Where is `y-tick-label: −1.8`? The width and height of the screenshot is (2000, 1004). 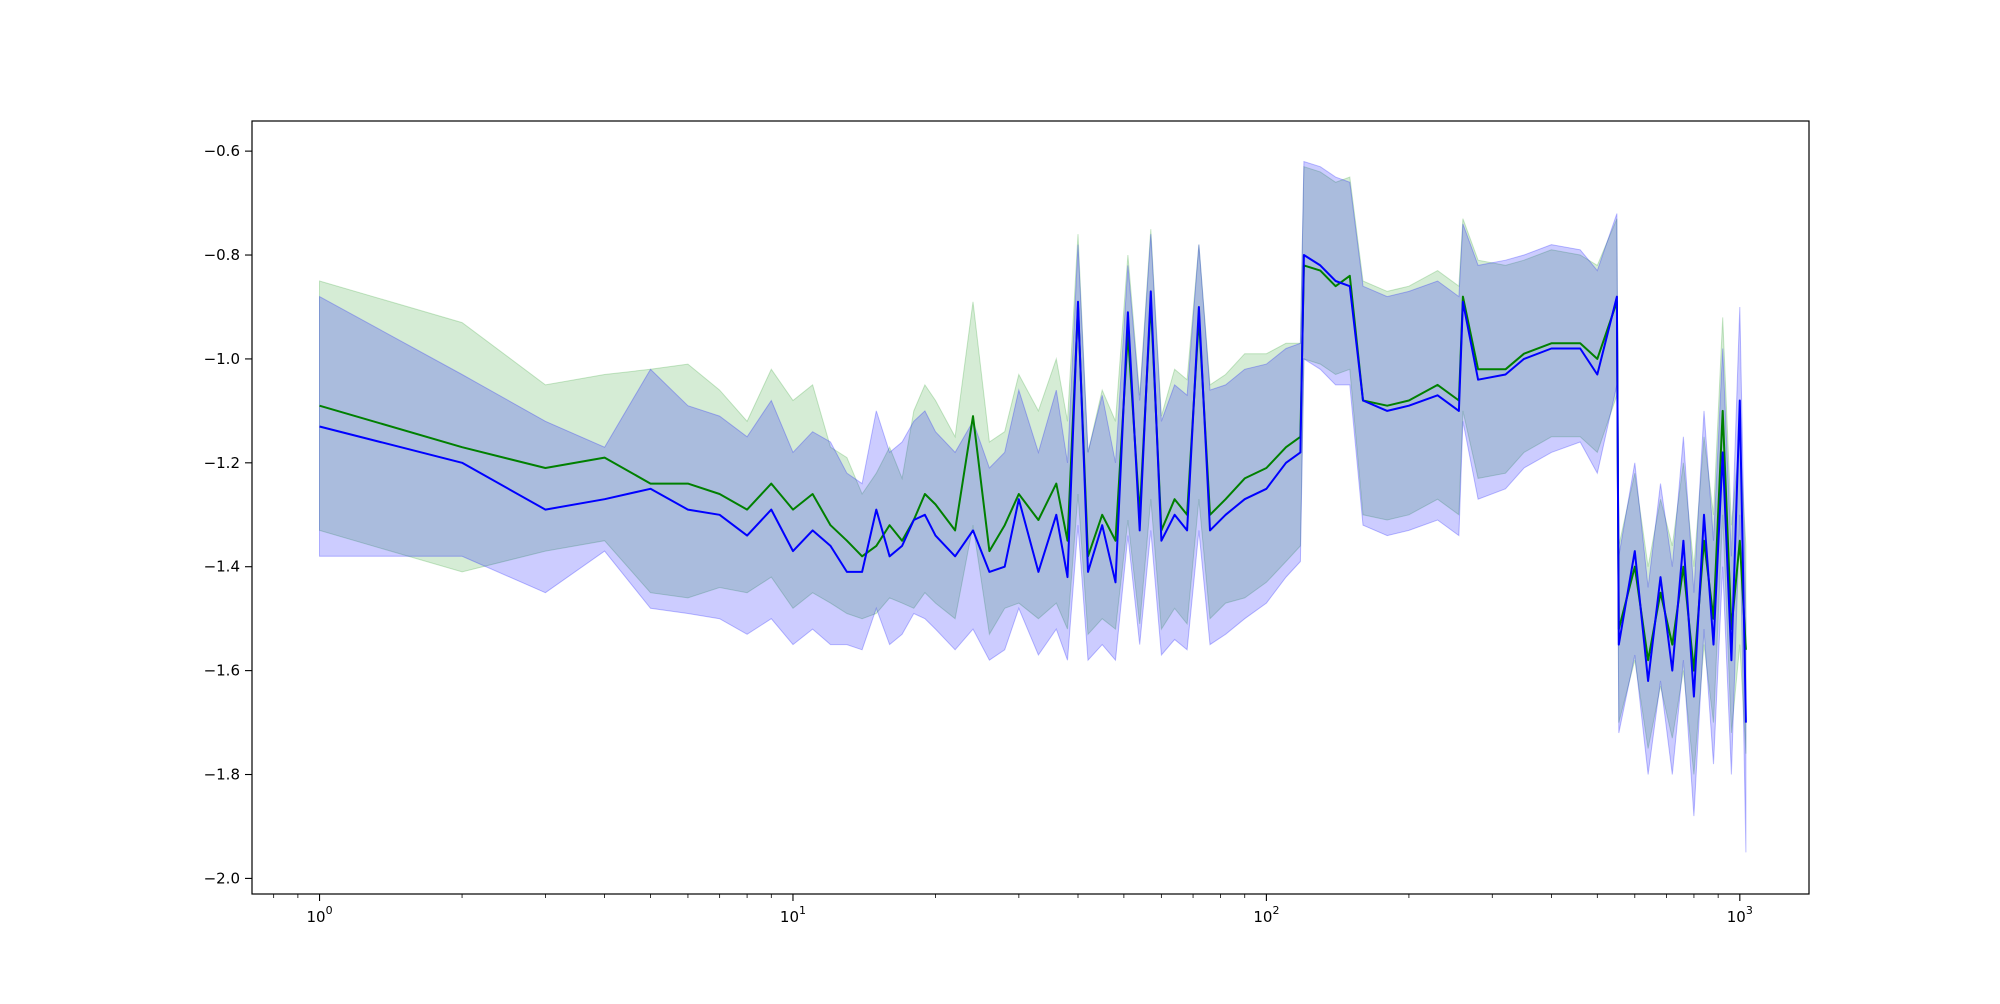
y-tick-label: −1.8 is located at coordinates (222, 775).